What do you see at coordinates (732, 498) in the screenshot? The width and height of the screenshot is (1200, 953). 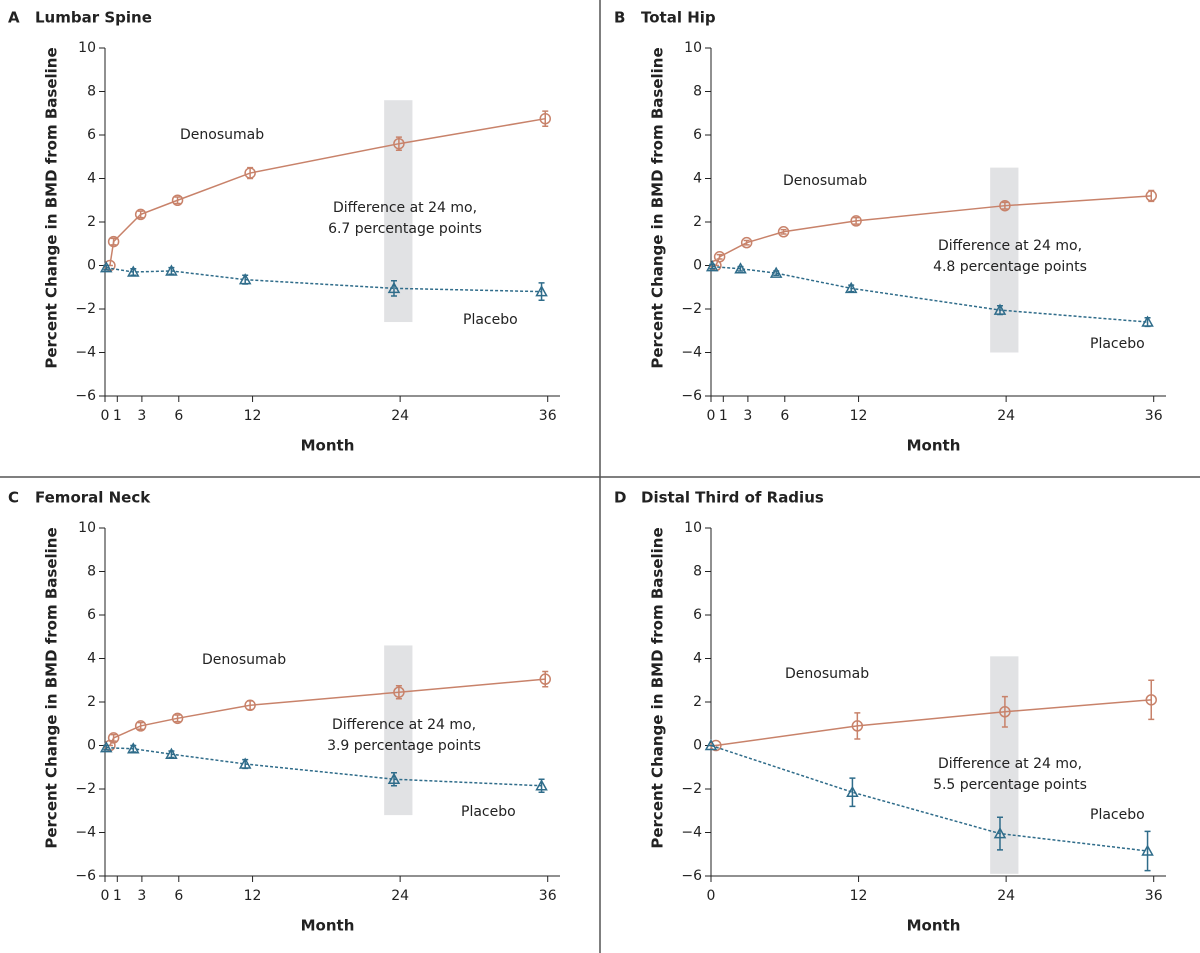 I see `panel-title: Distal Third of Radius` at bounding box center [732, 498].